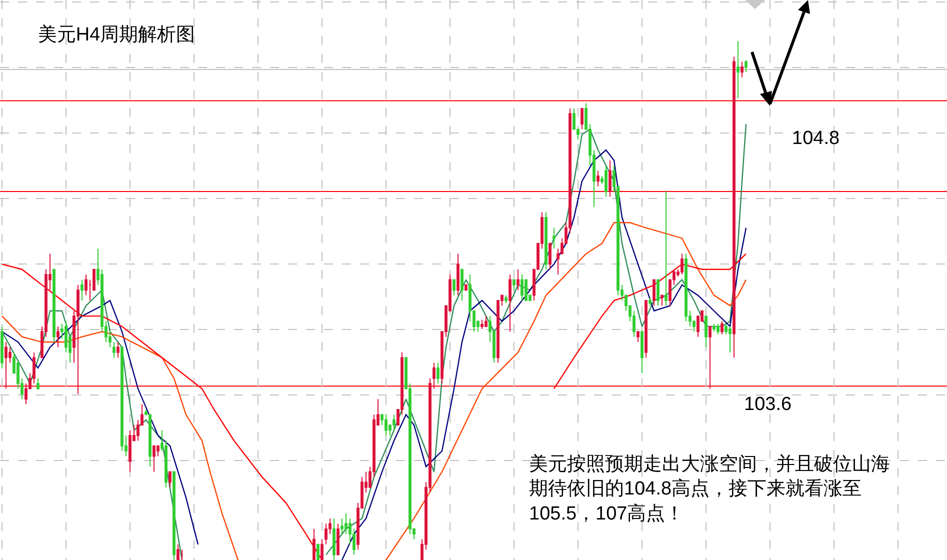  What do you see at coordinates (816, 138) in the screenshot?
I see `text: 104.8` at bounding box center [816, 138].